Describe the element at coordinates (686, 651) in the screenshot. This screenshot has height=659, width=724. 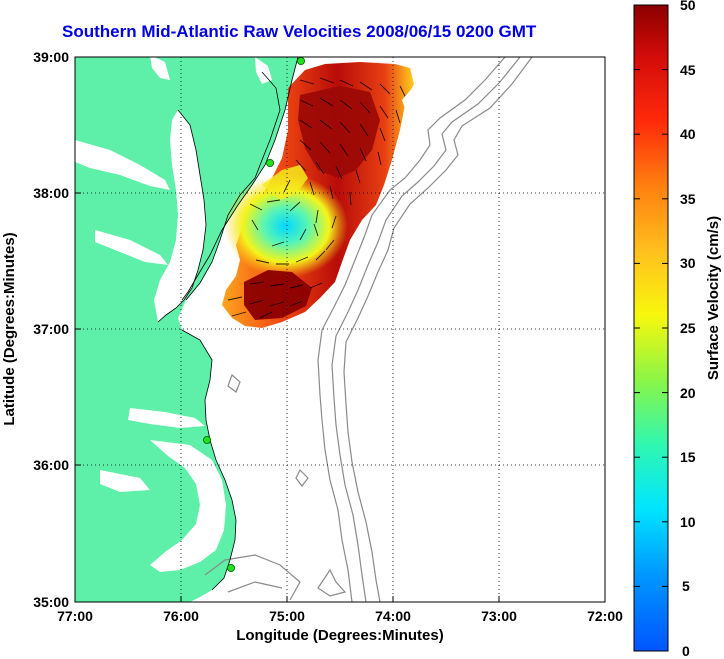
I see `colorbar-tick-label: 0` at that location.